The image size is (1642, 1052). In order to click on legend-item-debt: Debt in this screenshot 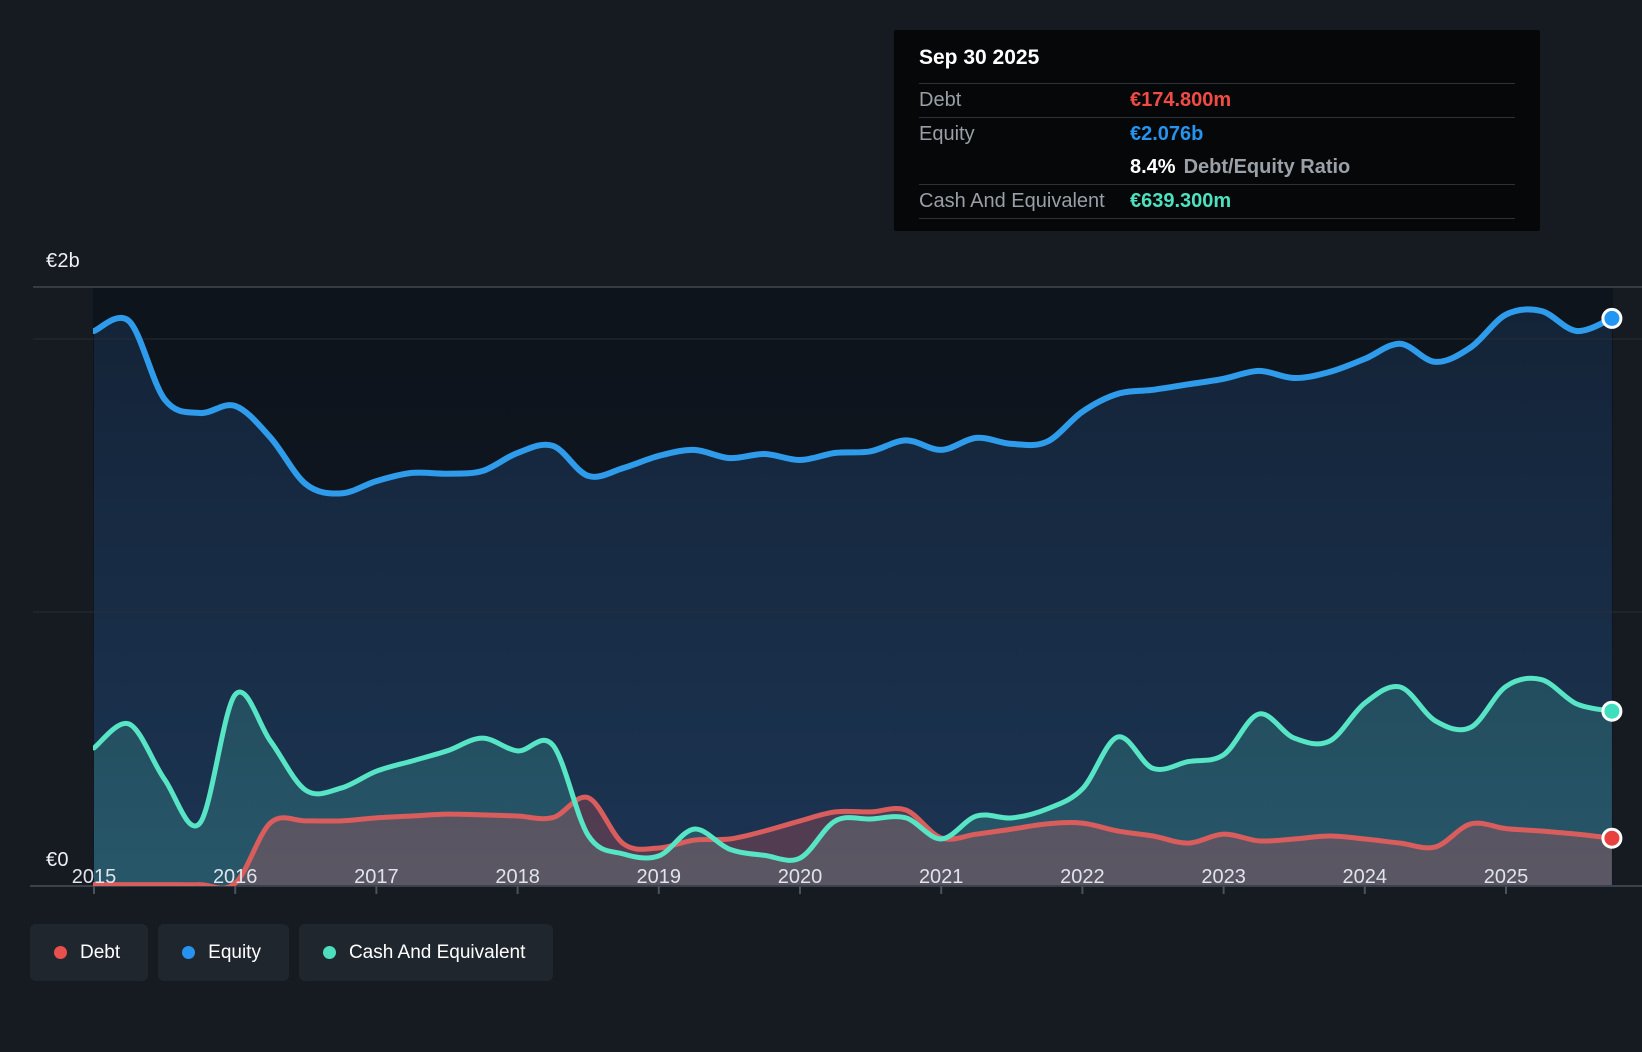, I will do `click(89, 952)`.